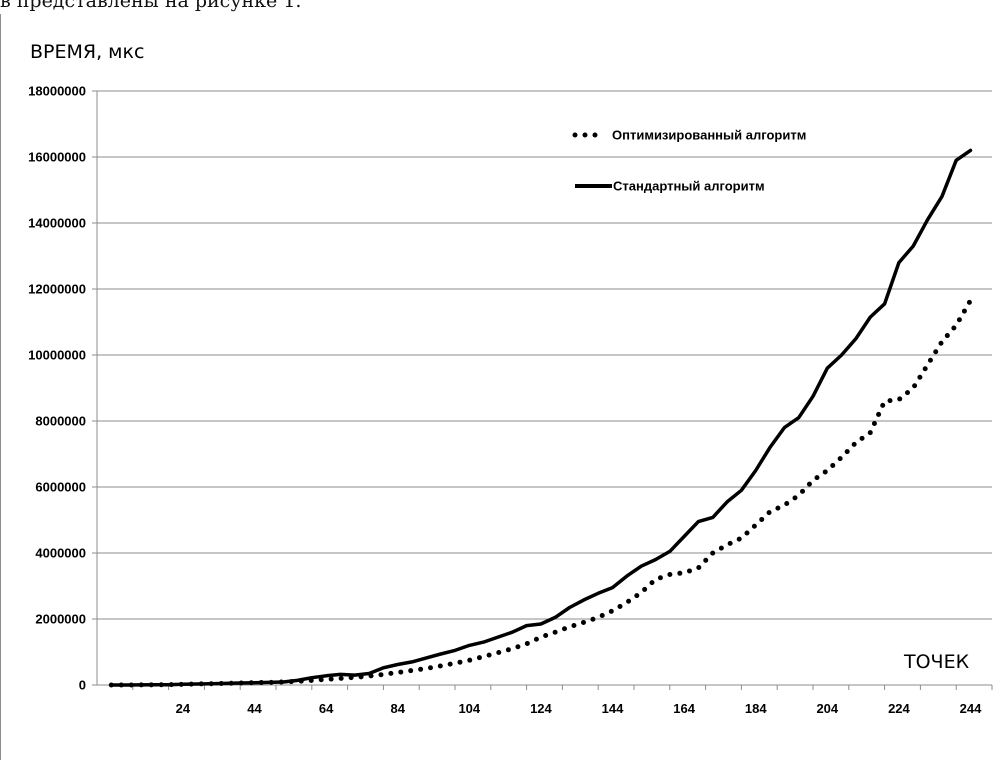 The image size is (1003, 760). What do you see at coordinates (60, 421) in the screenshot?
I see `y-tick-label: 8000000` at bounding box center [60, 421].